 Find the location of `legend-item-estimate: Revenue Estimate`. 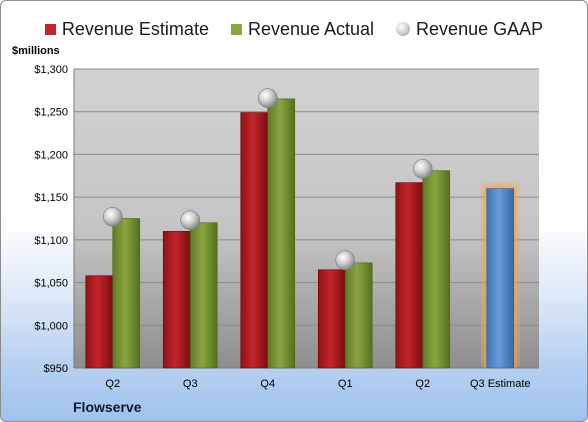

legend-item-estimate: Revenue Estimate is located at coordinates (126, 29).